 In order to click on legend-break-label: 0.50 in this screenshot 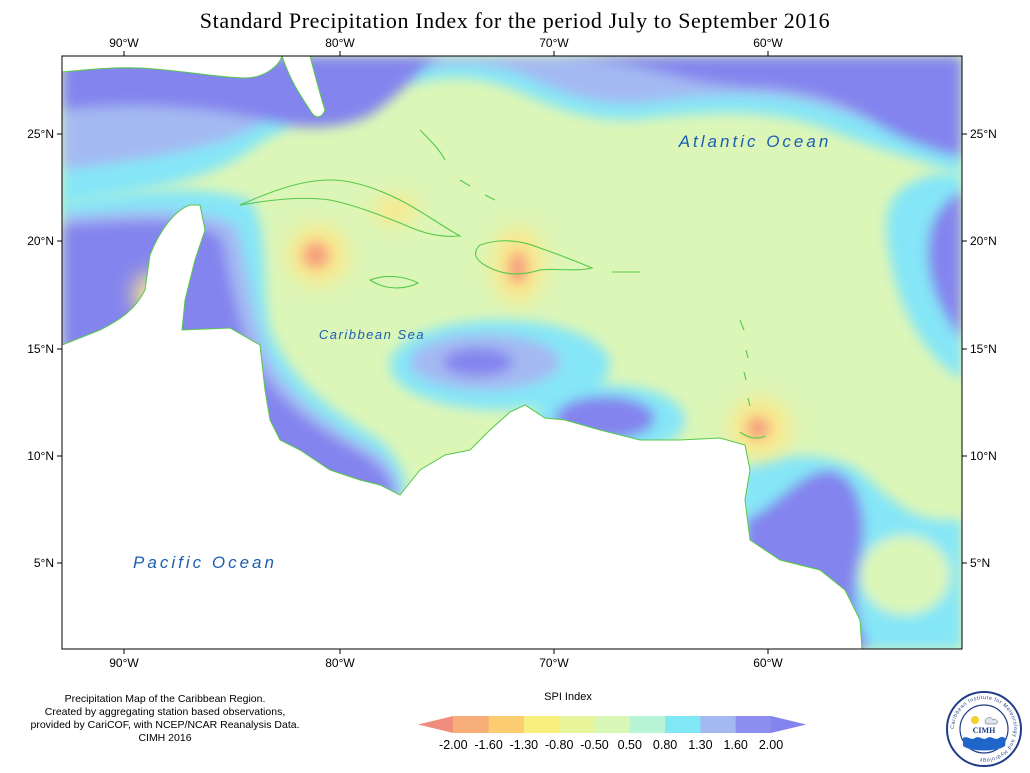, I will do `click(630, 745)`.